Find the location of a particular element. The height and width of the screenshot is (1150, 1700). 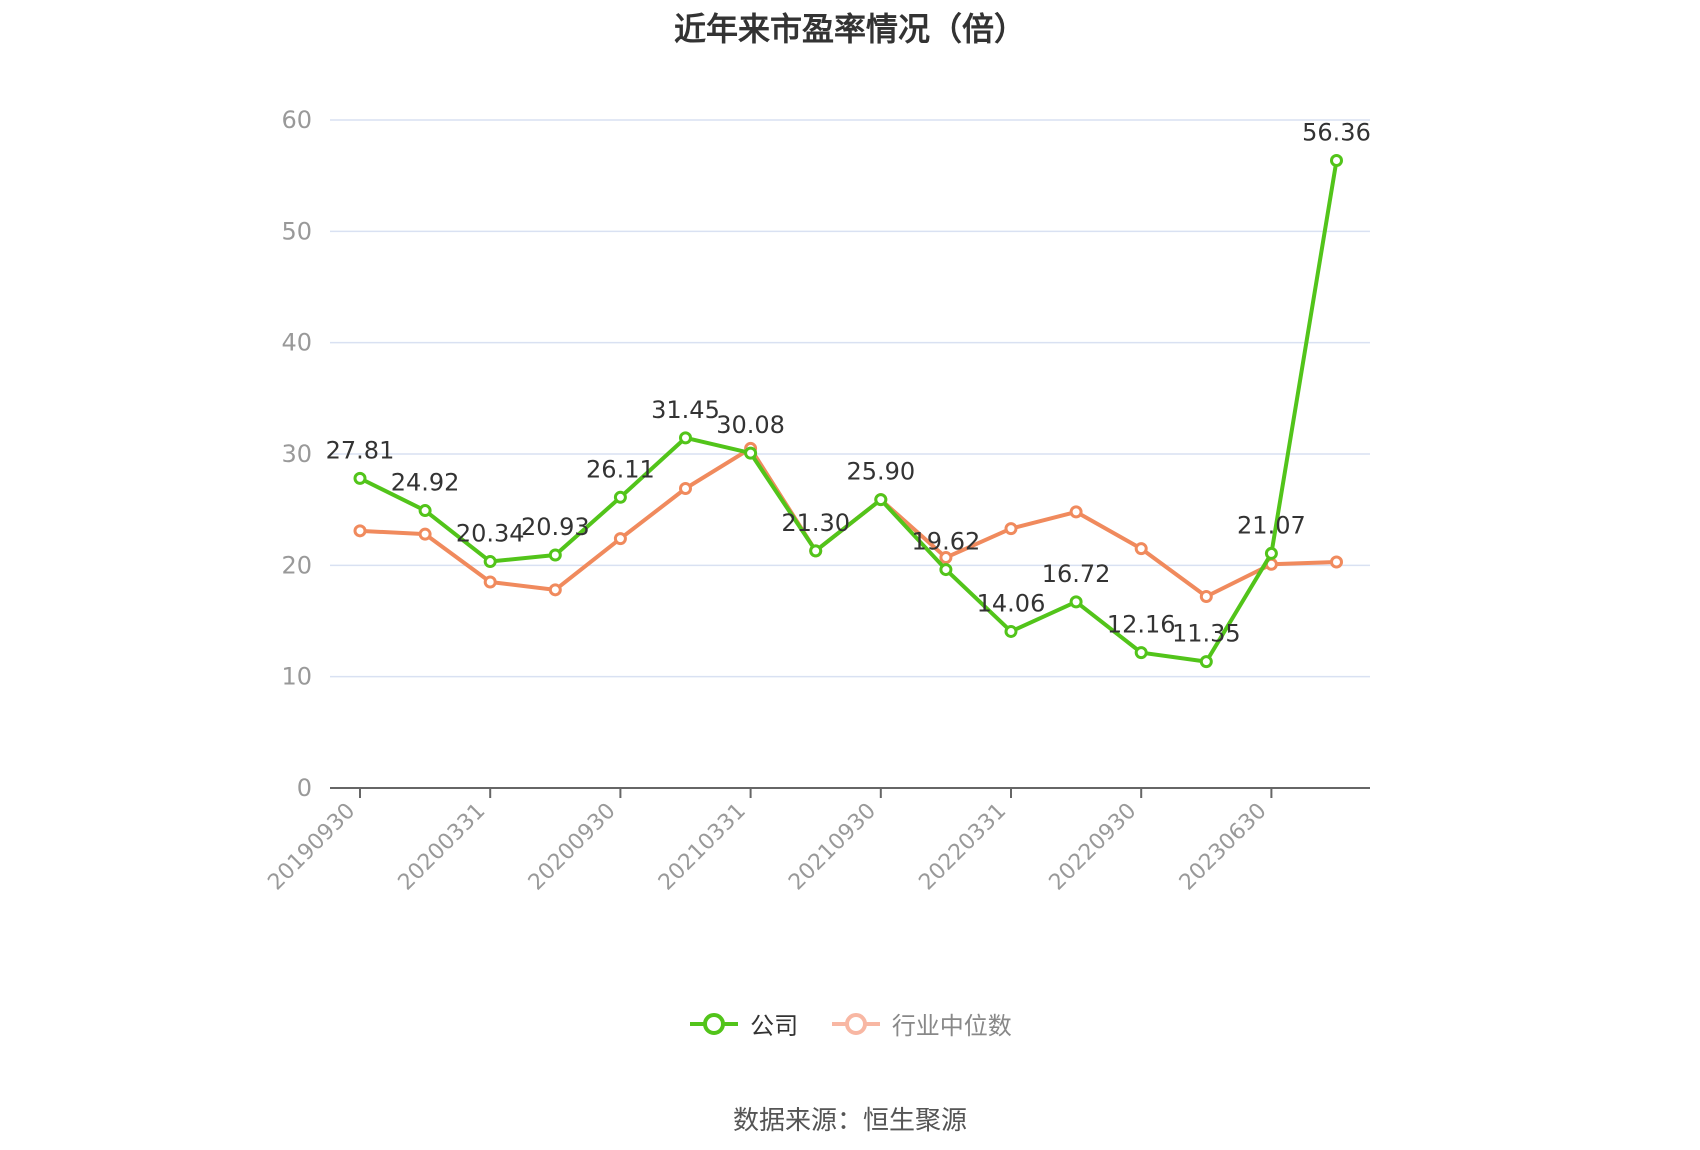

source-note: 数据来源：恒生聚源 is located at coordinates (849, 1121).